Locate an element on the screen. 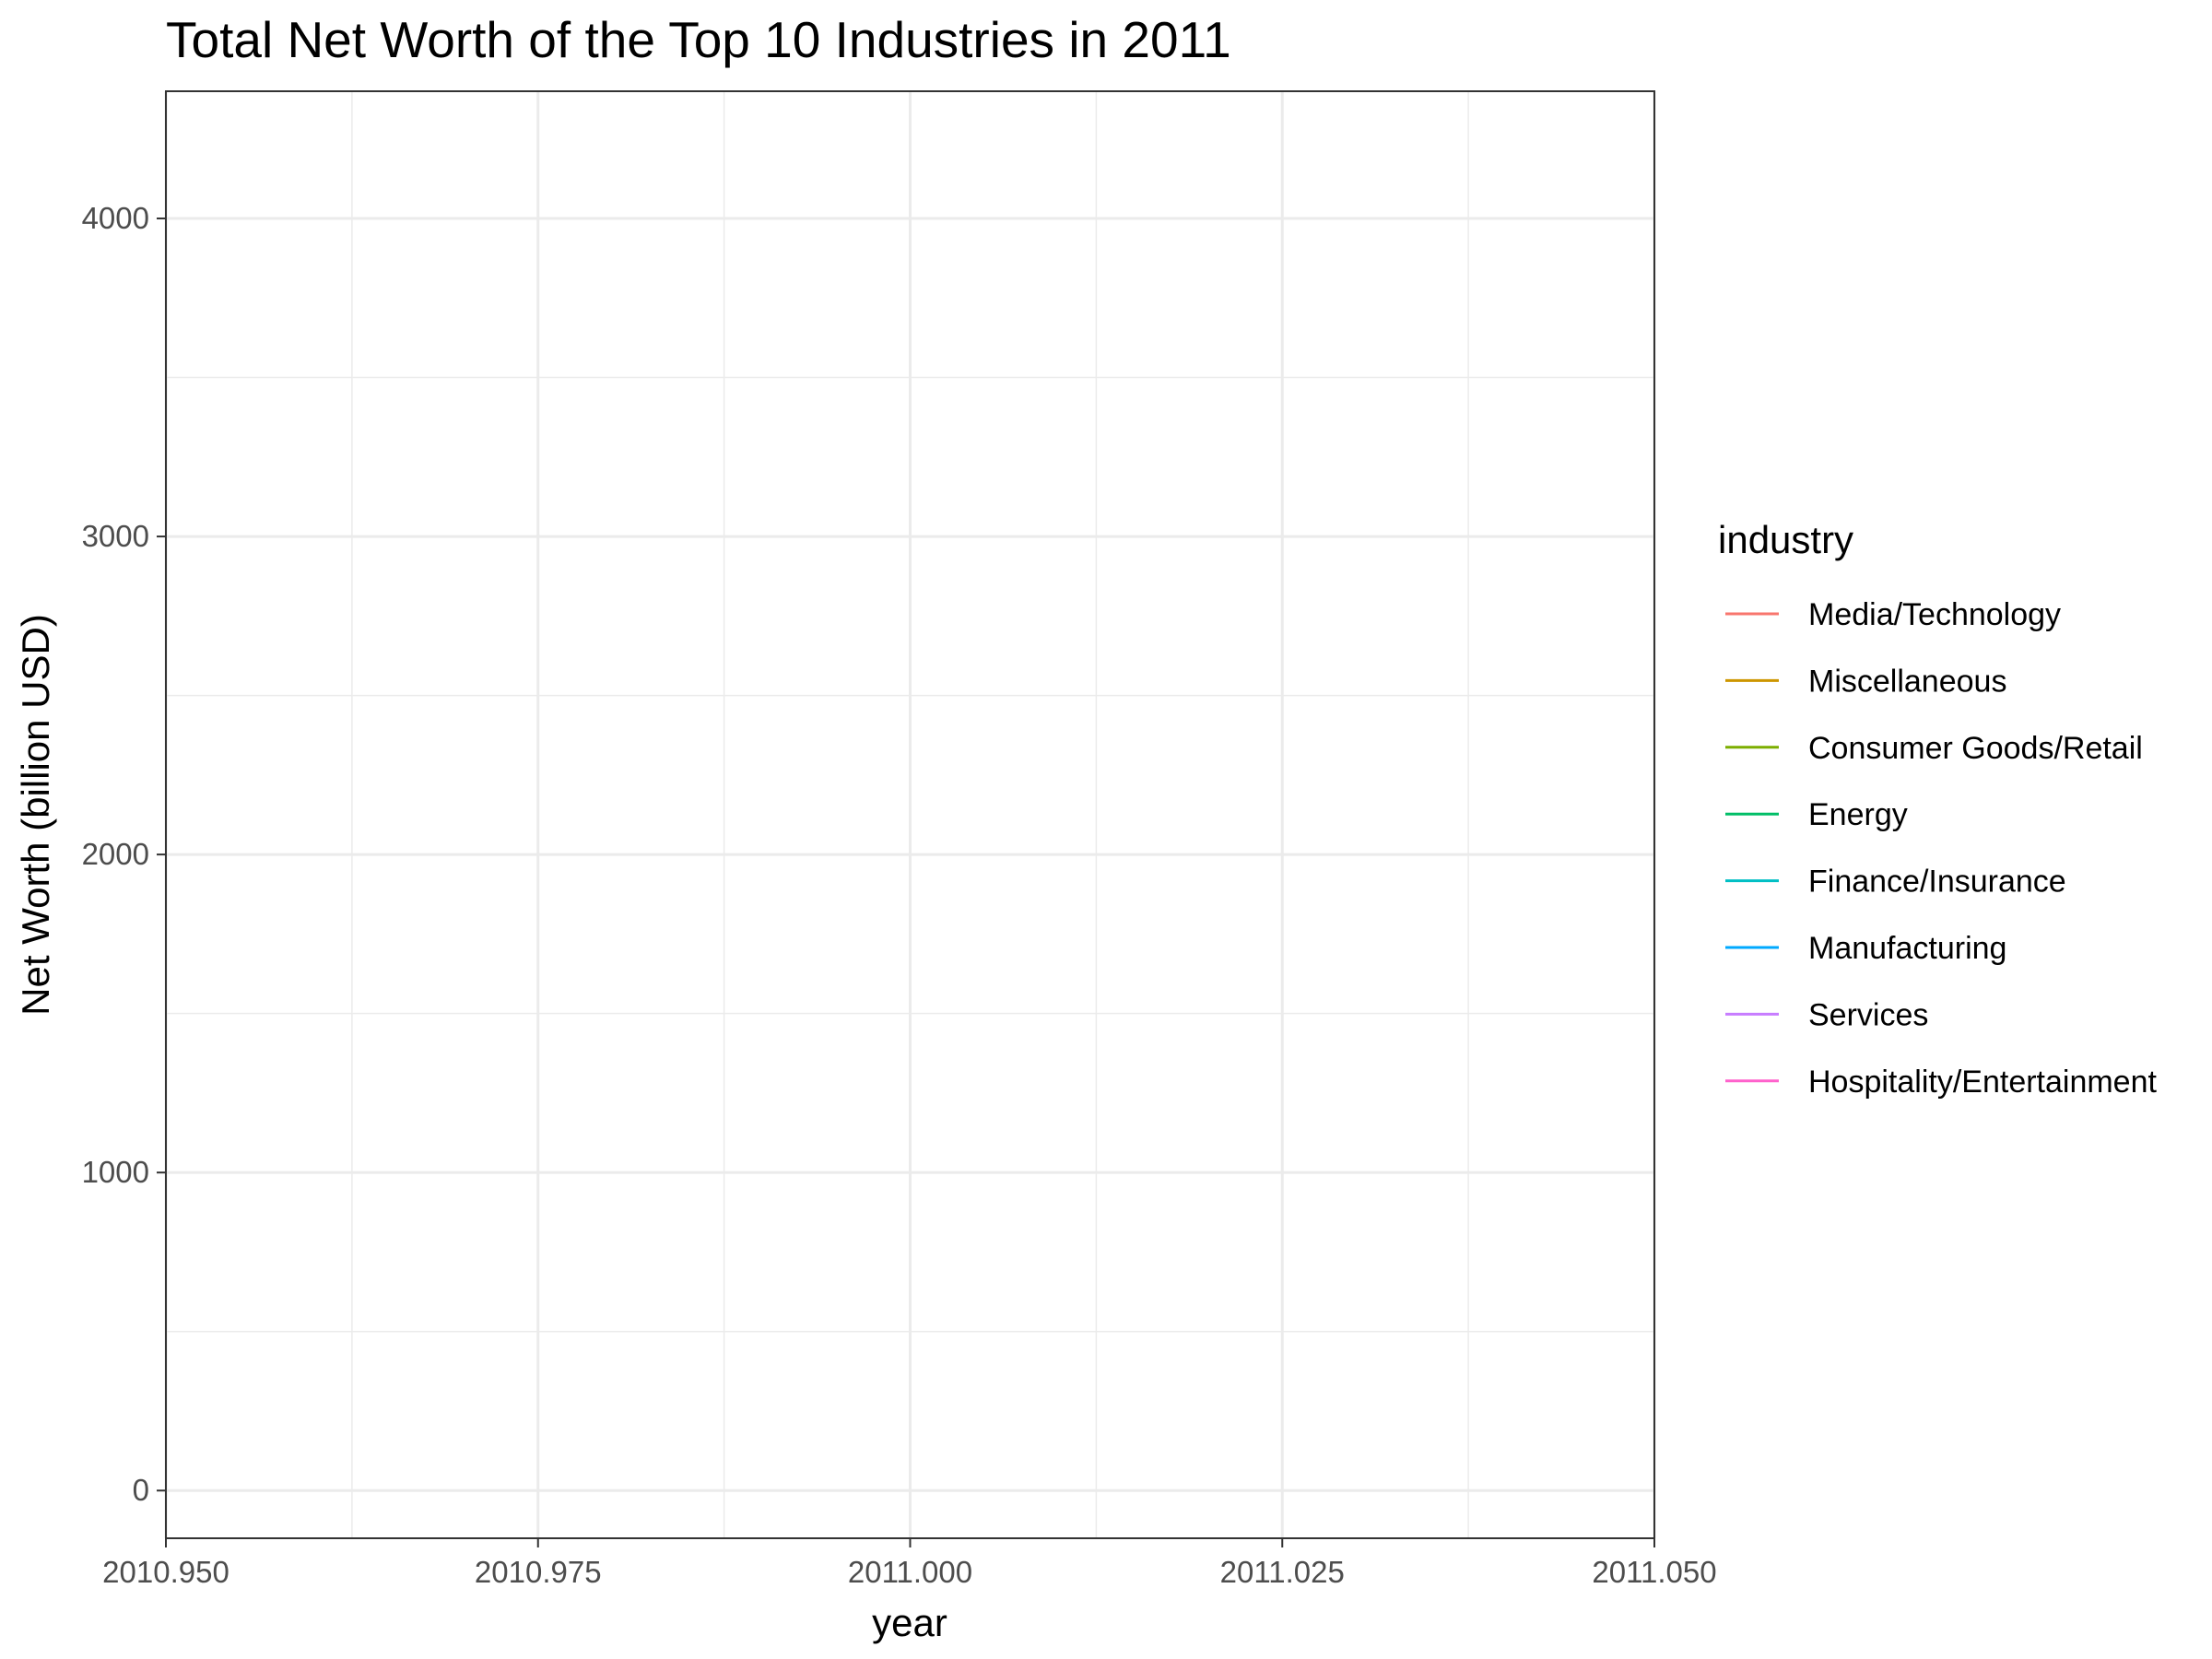 Image resolution: width=2212 pixels, height=1659 pixels. legend-label: Hospitality/Entertainment is located at coordinates (1983, 1082).